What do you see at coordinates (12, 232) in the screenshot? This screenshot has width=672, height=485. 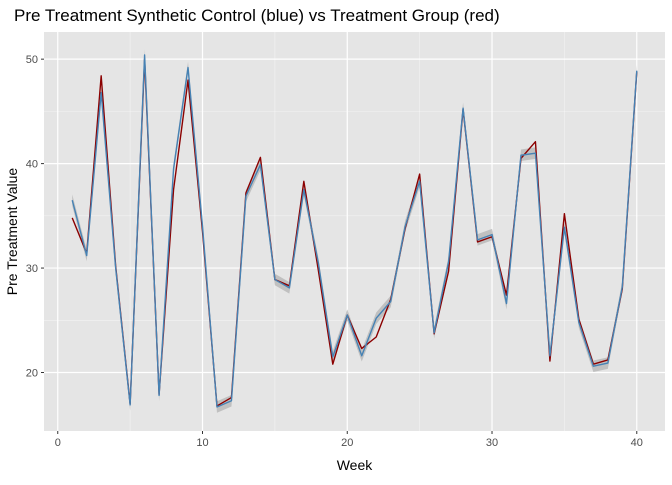 I see `y-axis-title: Pre Treatment Value` at bounding box center [12, 232].